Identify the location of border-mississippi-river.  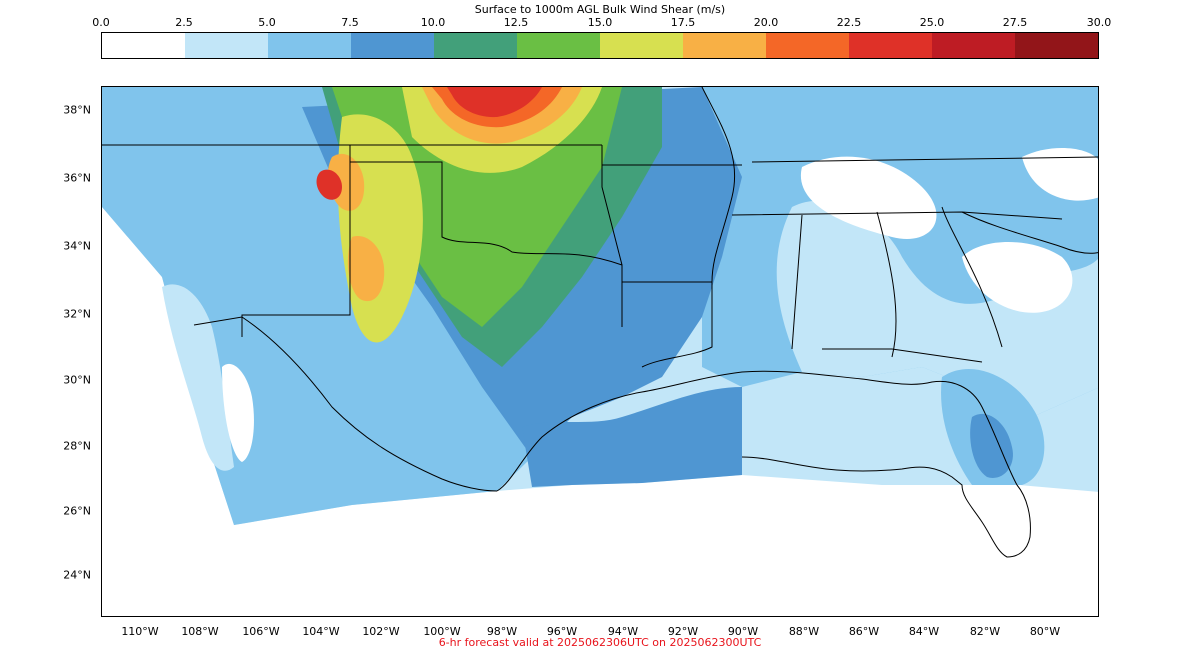
(718, 185).